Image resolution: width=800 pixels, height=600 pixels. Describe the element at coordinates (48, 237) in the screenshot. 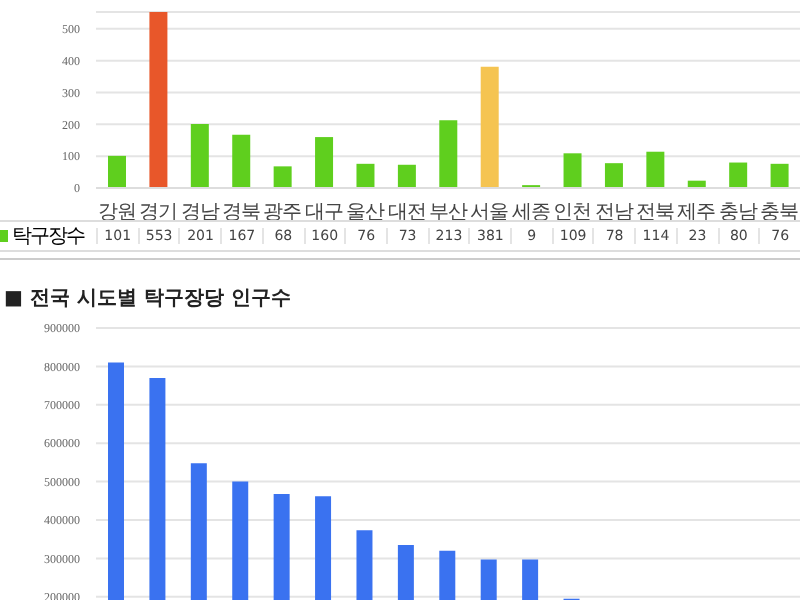

I see `legend-label: 탁구장수` at that location.